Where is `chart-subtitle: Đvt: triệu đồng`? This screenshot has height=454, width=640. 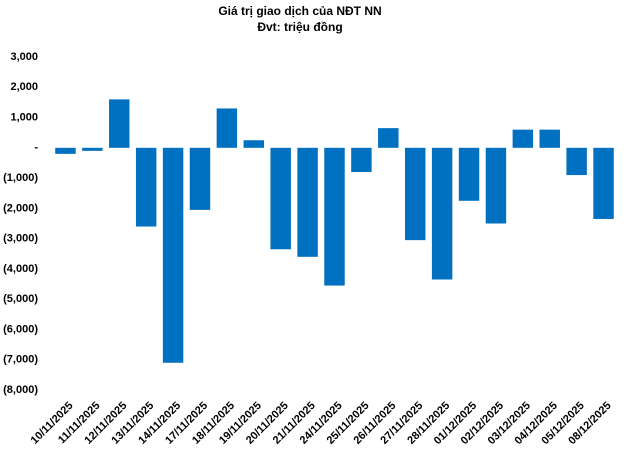 chart-subtitle: Đvt: triệu đồng is located at coordinates (299, 27).